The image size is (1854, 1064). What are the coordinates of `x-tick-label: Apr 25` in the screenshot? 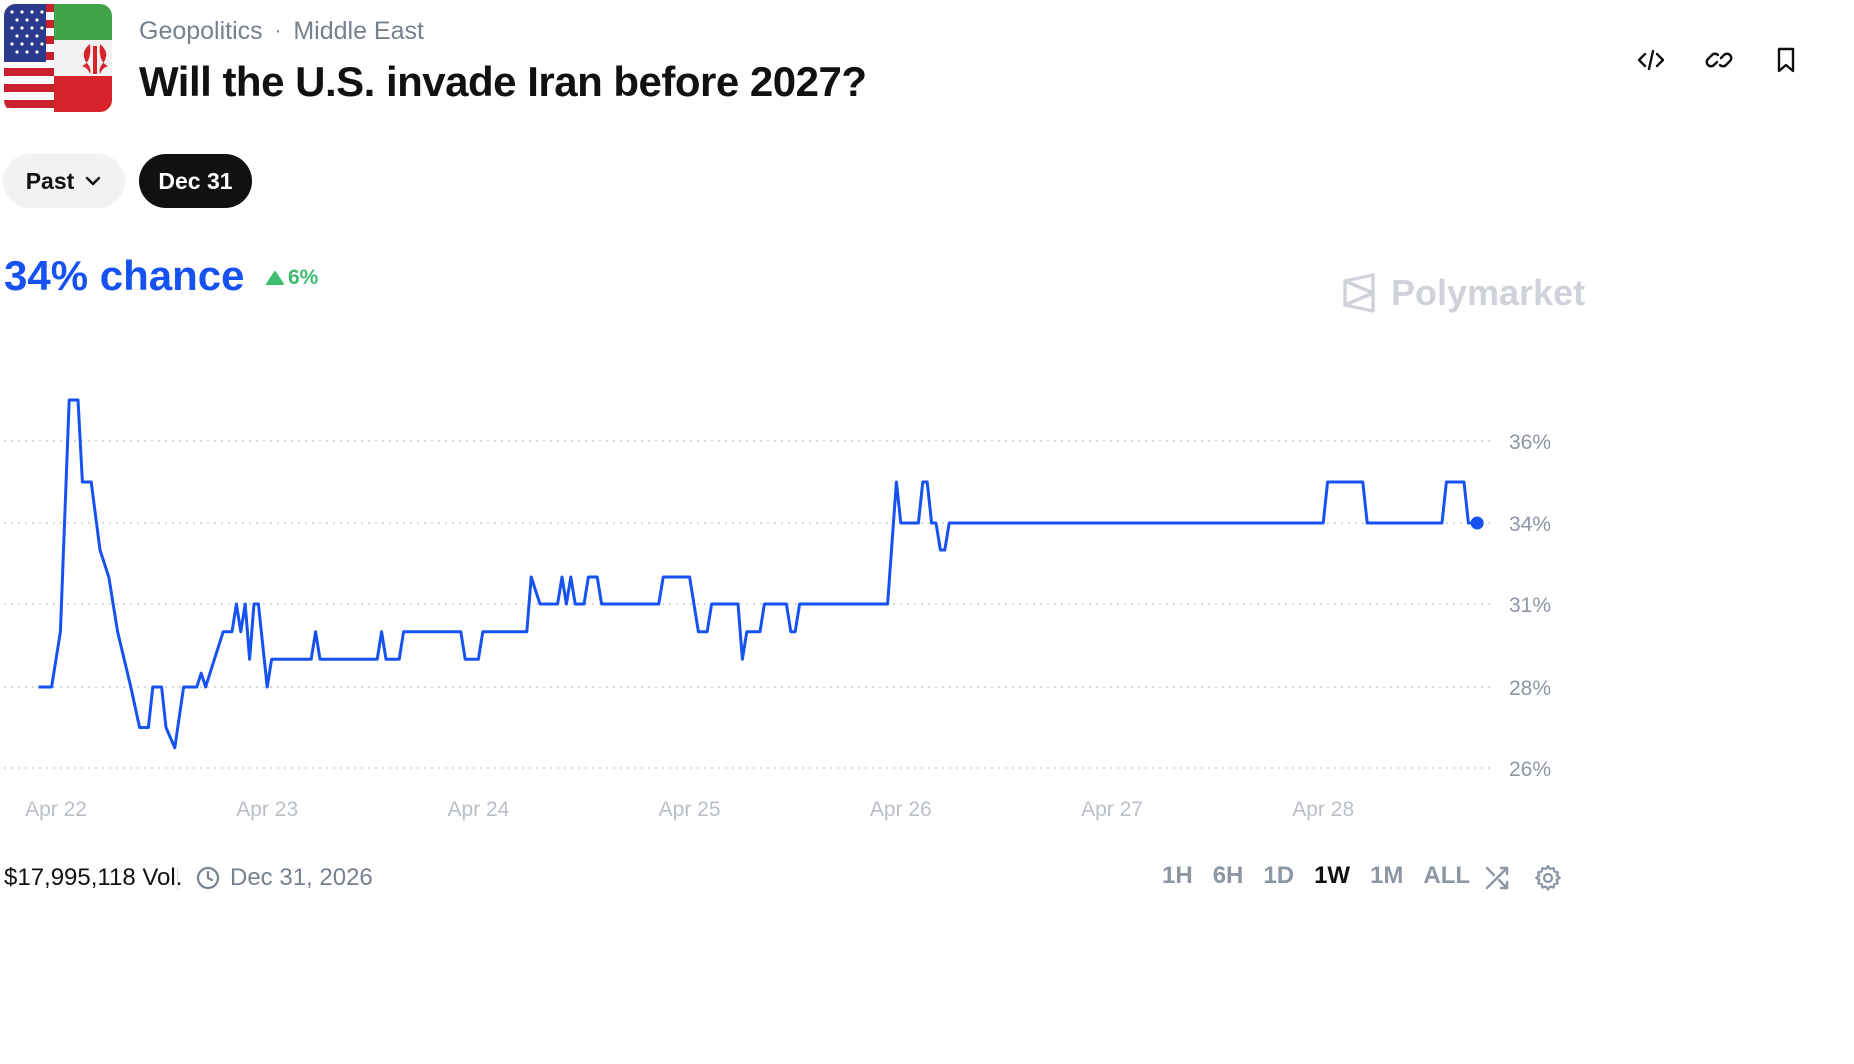 It's located at (690, 809).